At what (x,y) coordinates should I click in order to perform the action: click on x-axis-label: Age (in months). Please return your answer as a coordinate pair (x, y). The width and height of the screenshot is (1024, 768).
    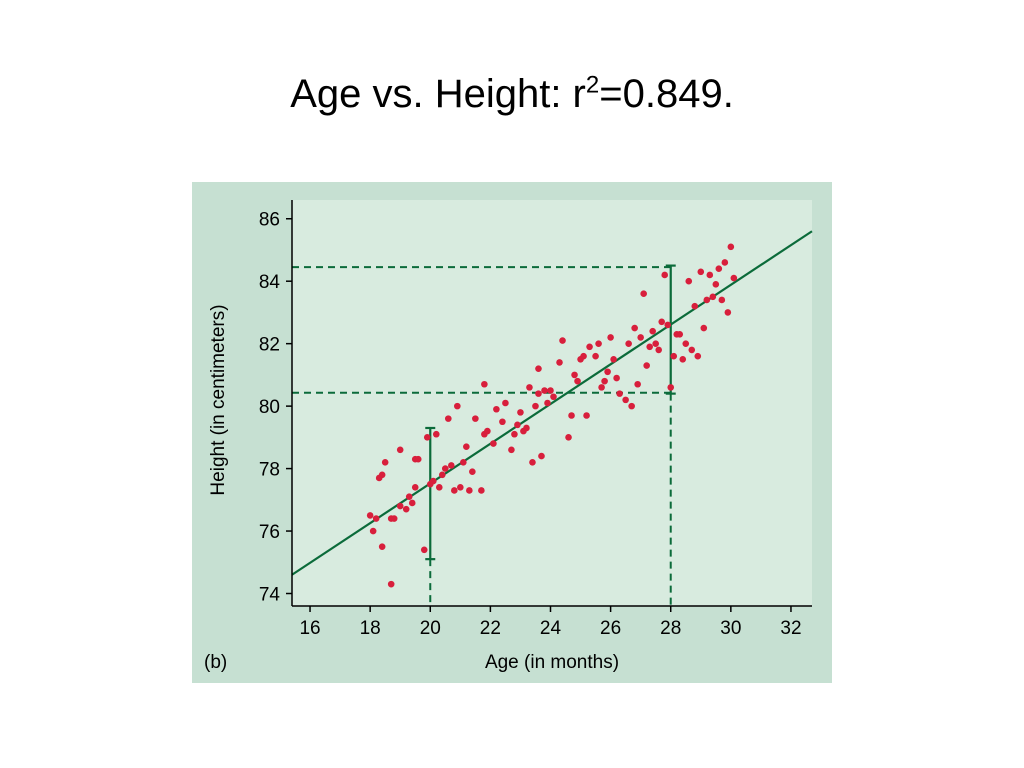
    Looking at the image, I should click on (552, 662).